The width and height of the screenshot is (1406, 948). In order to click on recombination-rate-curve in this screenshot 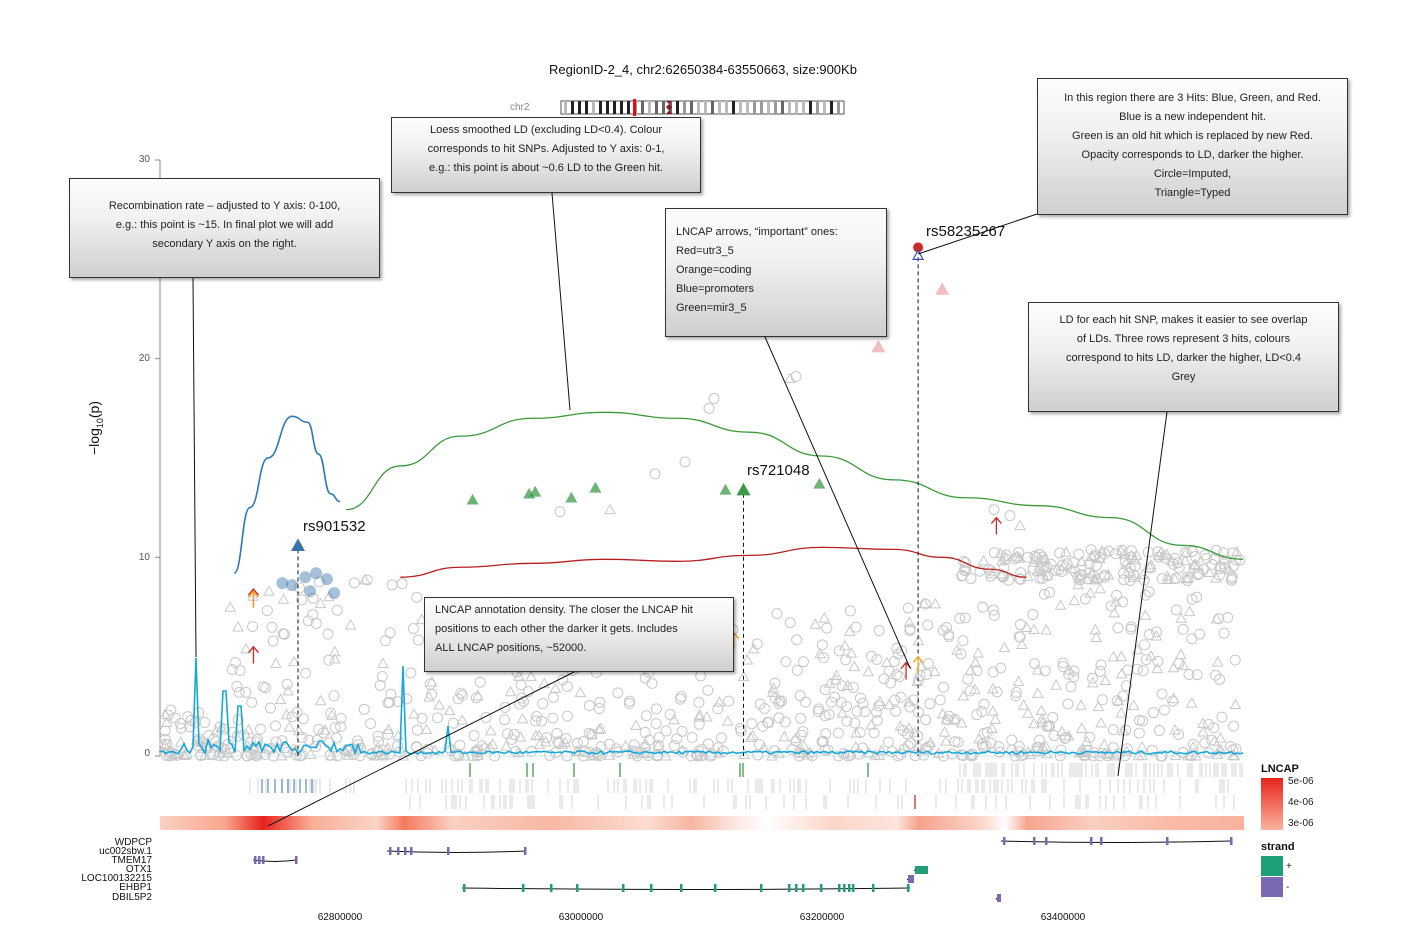, I will do `click(287, 495)`.